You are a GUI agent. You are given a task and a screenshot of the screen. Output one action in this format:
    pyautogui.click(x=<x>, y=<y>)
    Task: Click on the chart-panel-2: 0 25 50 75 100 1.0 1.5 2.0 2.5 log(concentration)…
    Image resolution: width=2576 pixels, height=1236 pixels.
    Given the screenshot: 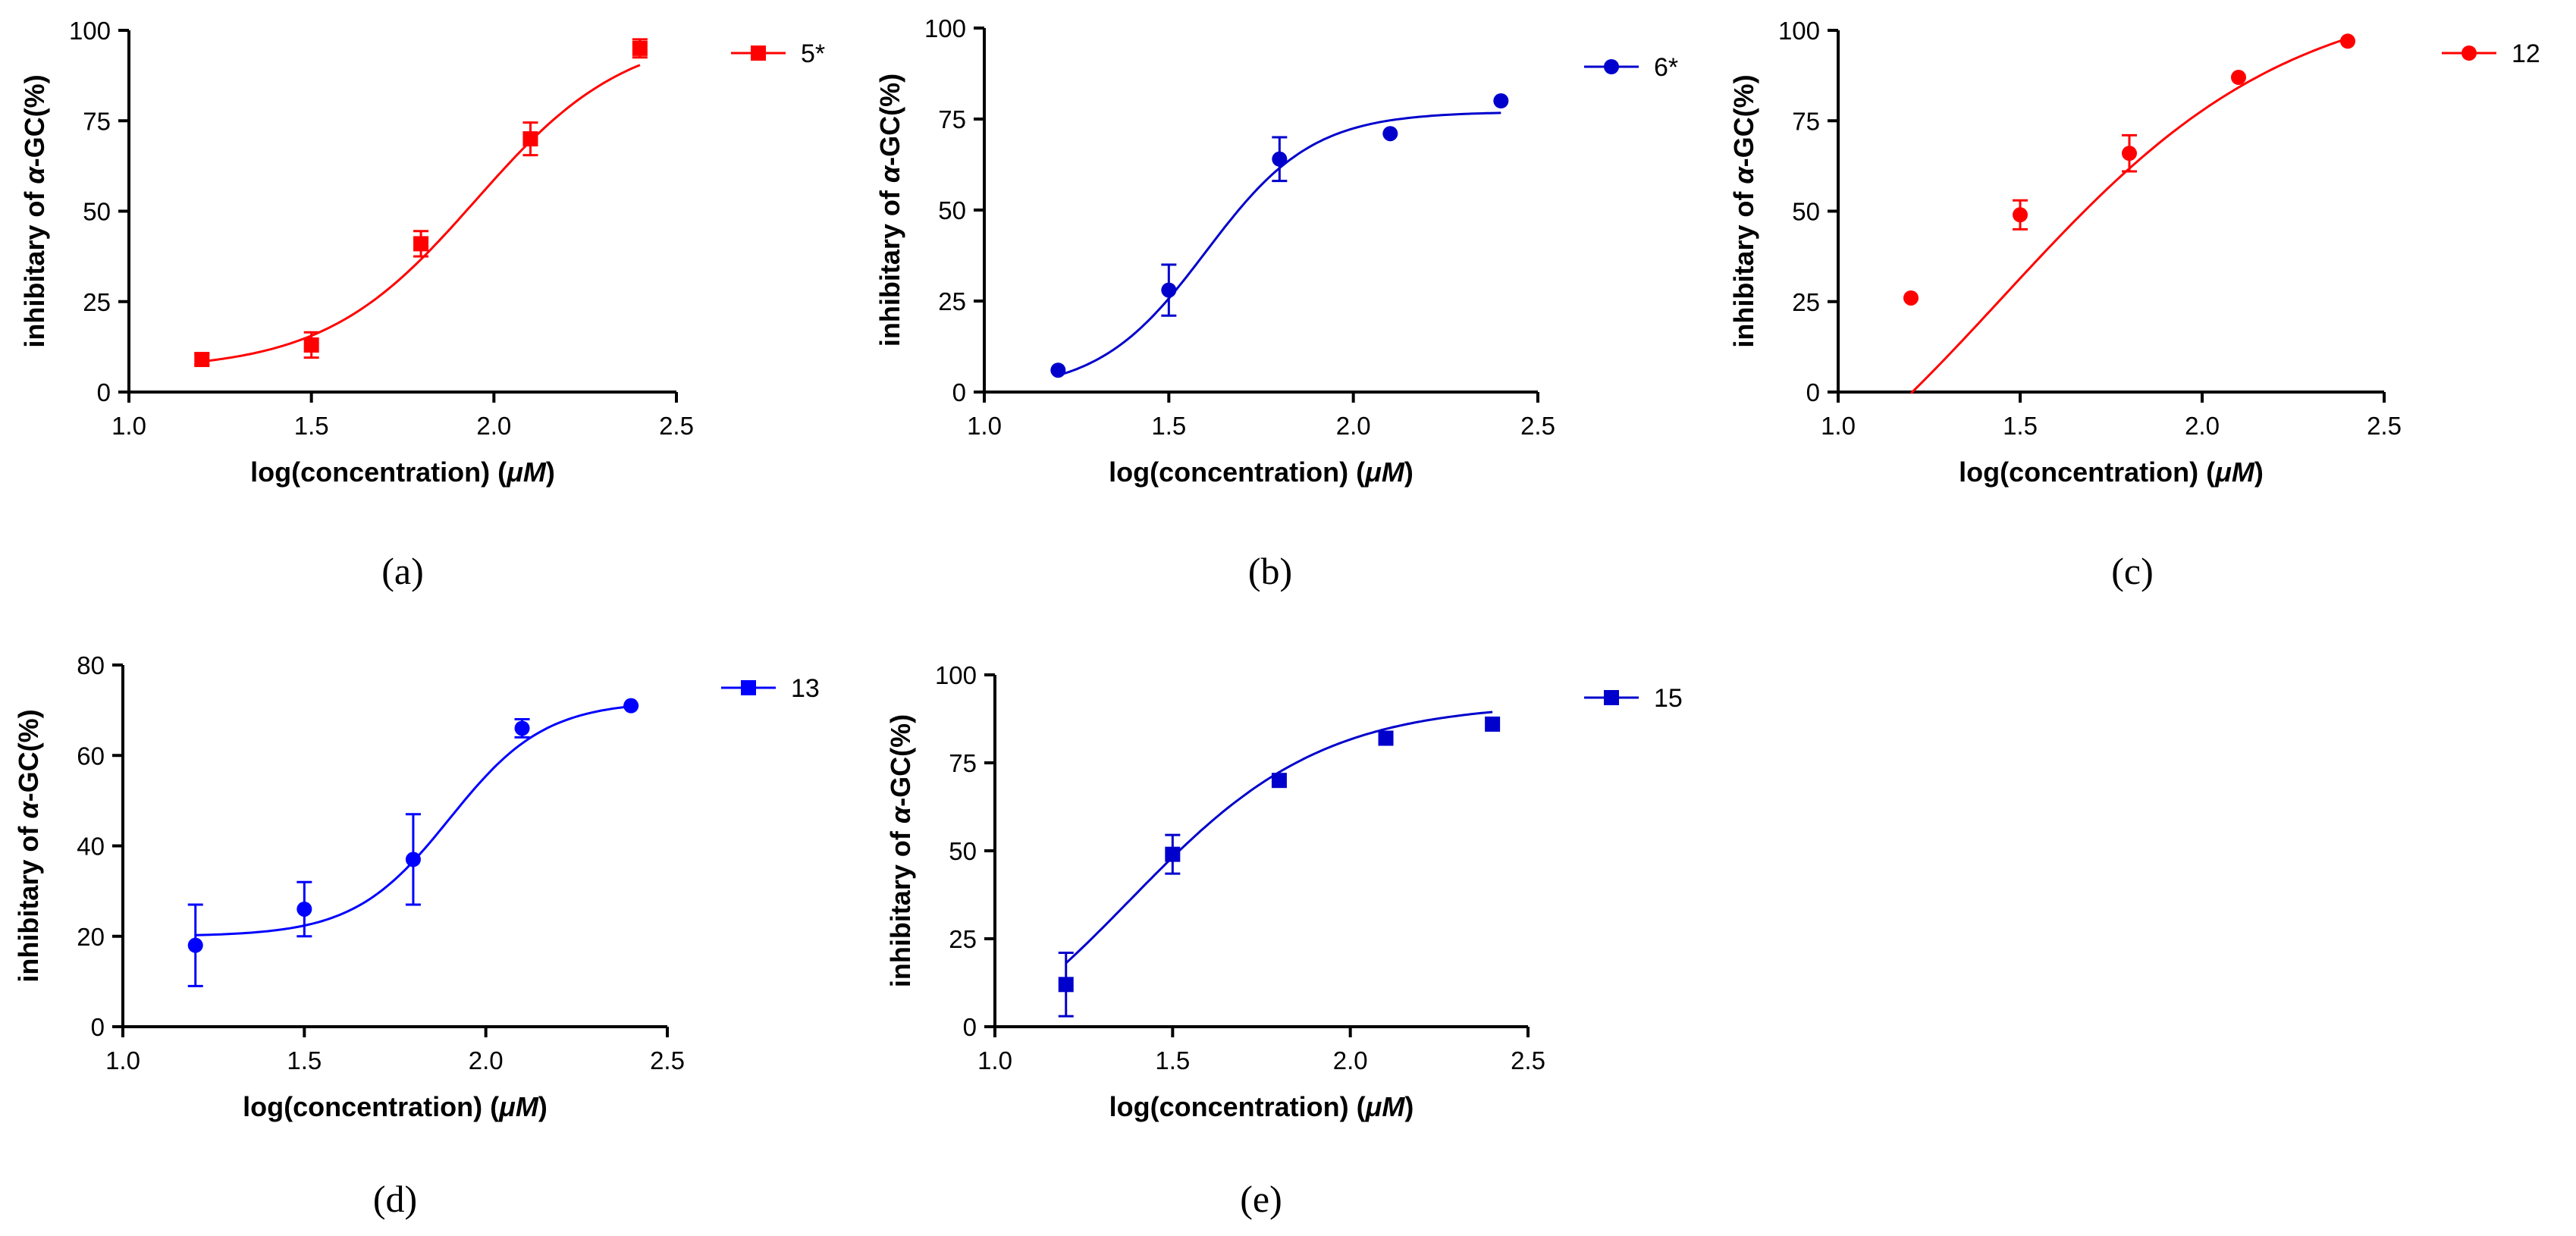 What is the action you would take?
    pyautogui.click(x=1276, y=303)
    